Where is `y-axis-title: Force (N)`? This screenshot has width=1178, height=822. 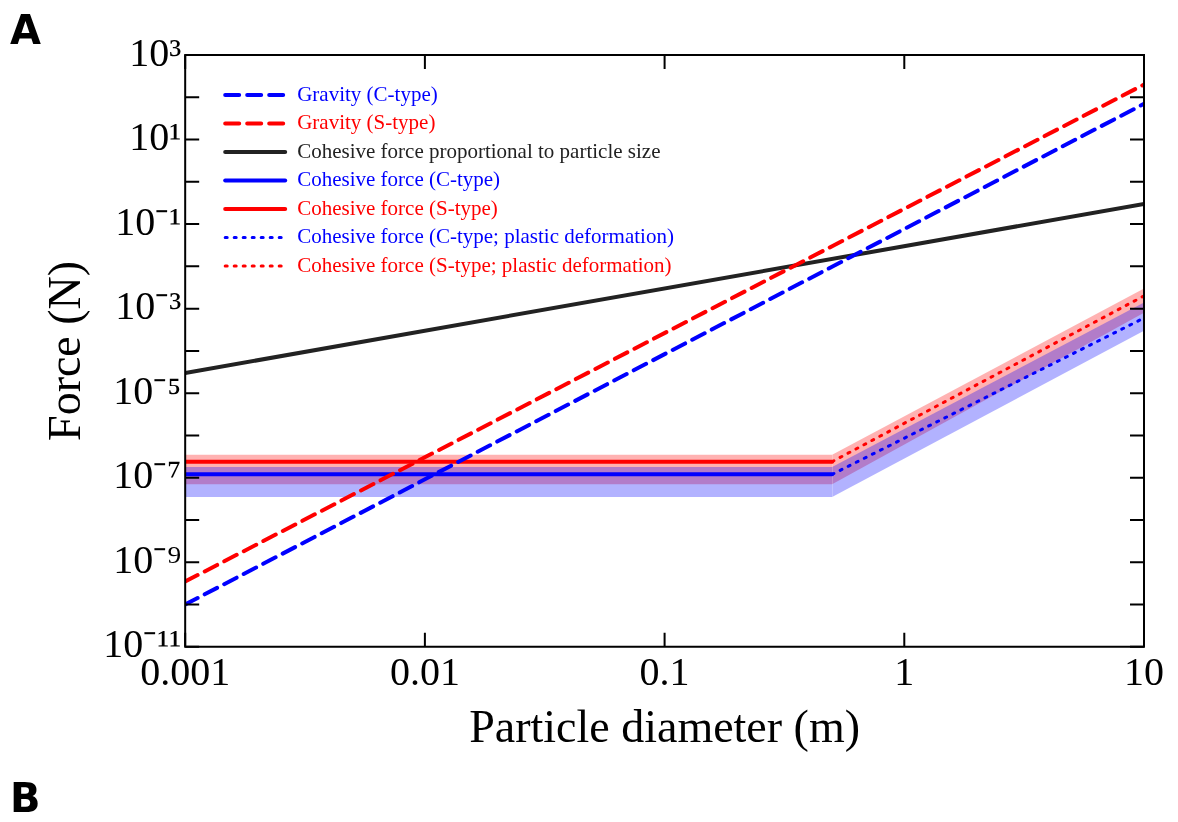
y-axis-title: Force (N) is located at coordinates (64, 350).